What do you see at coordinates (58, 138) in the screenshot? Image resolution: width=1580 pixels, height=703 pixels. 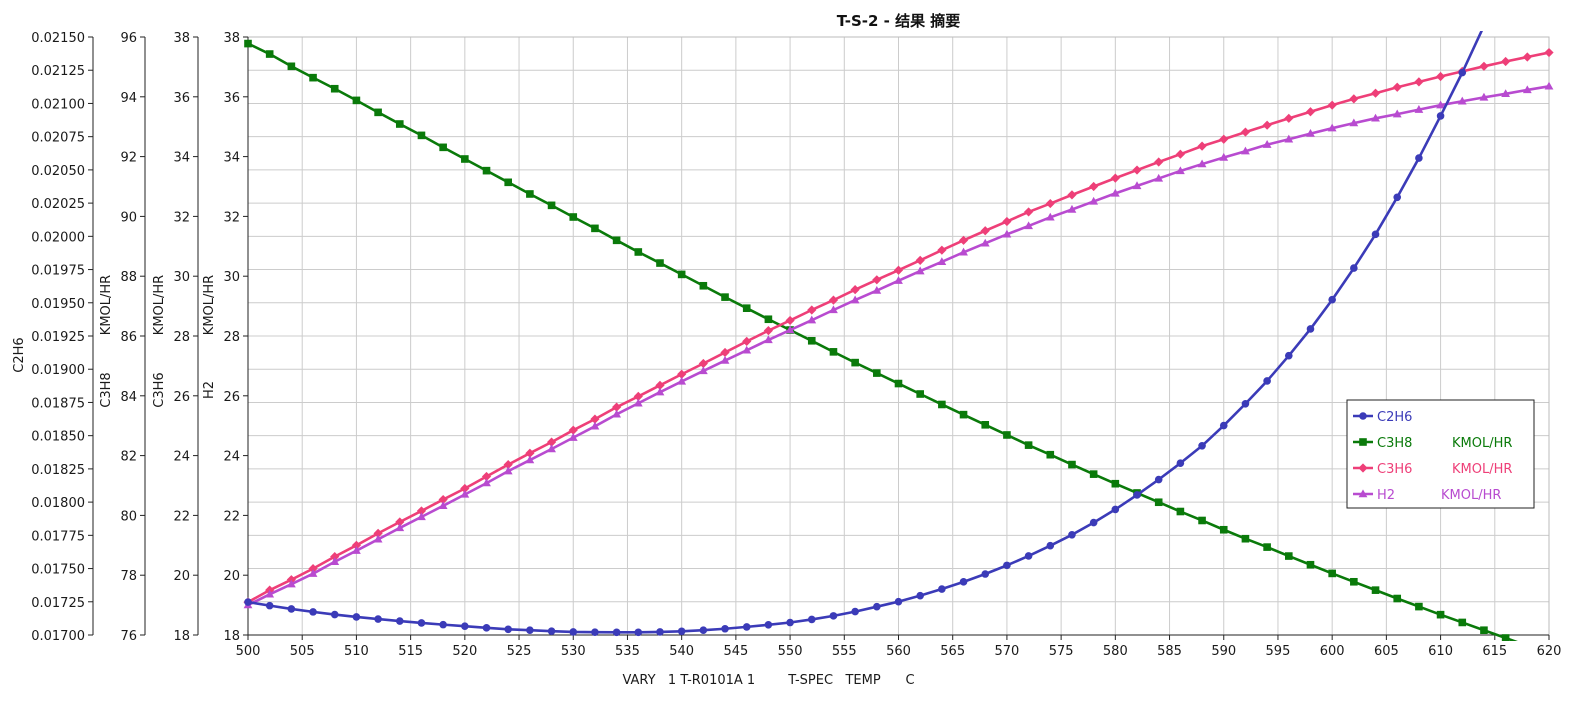 I see `y-tick-label: 0.02075` at bounding box center [58, 138].